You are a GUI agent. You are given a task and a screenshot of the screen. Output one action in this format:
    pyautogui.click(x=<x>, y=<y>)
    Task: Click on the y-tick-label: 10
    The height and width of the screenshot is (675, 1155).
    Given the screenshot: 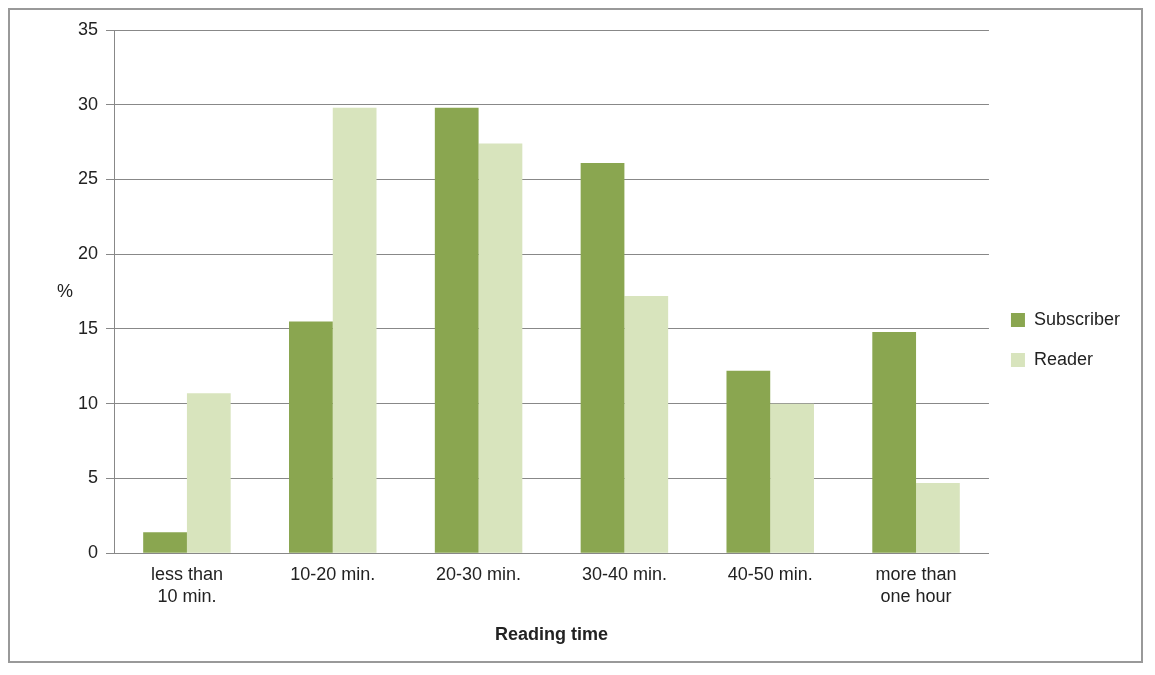 What is the action you would take?
    pyautogui.click(x=88, y=402)
    